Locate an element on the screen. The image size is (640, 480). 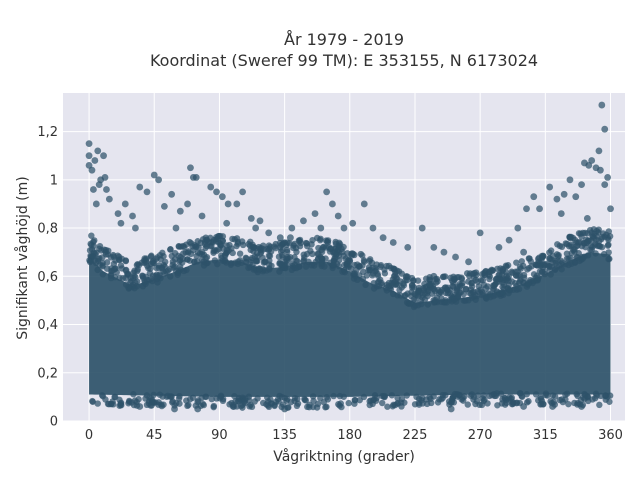
x-tick-label: 225 is located at coordinates (415, 435).